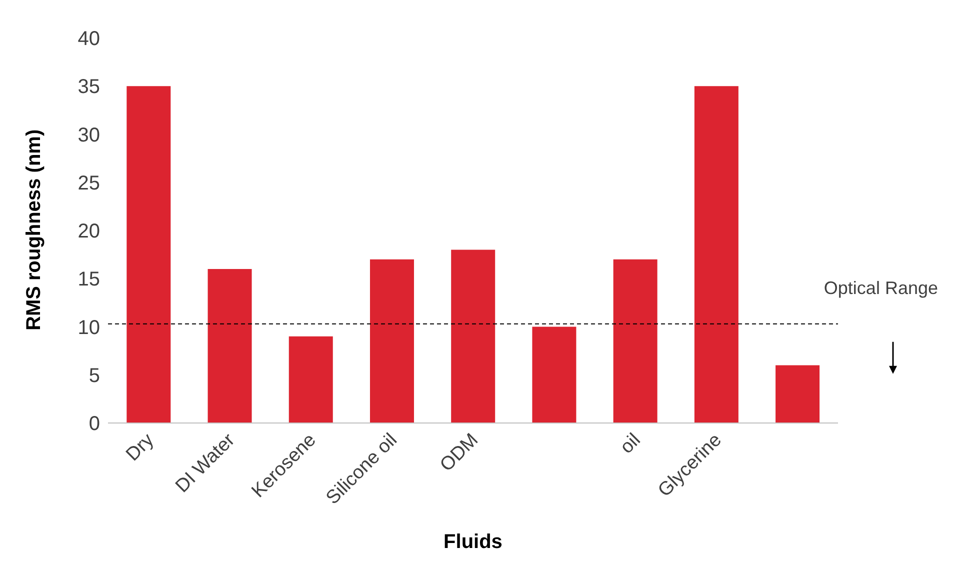 Image resolution: width=966 pixels, height=571 pixels. What do you see at coordinates (94, 424) in the screenshot?
I see `y-tick-label: 0` at bounding box center [94, 424].